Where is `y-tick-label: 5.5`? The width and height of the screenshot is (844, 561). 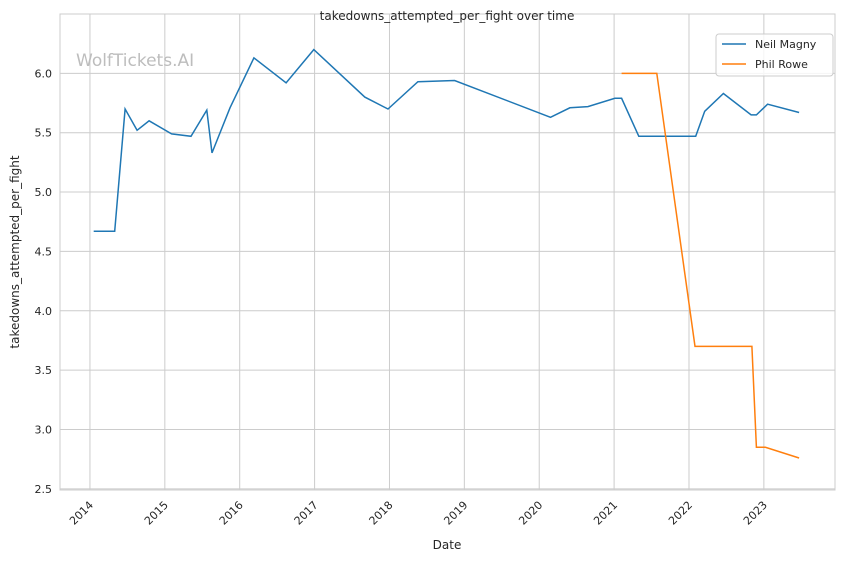
y-tick-label: 5.5 is located at coordinates (44, 133).